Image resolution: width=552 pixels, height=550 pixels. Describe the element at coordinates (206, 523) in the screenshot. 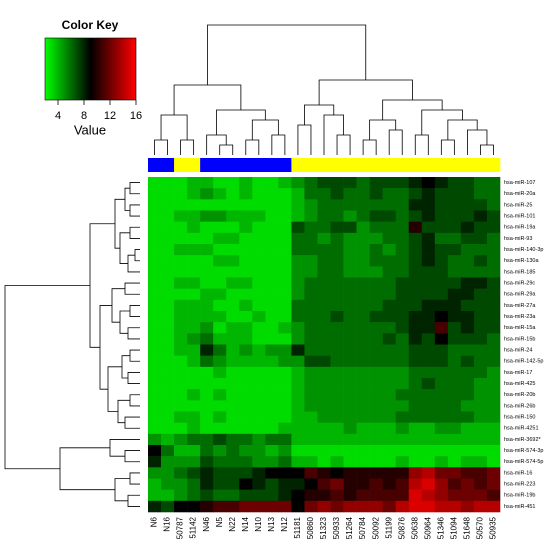

I see `col-label: N46` at that location.